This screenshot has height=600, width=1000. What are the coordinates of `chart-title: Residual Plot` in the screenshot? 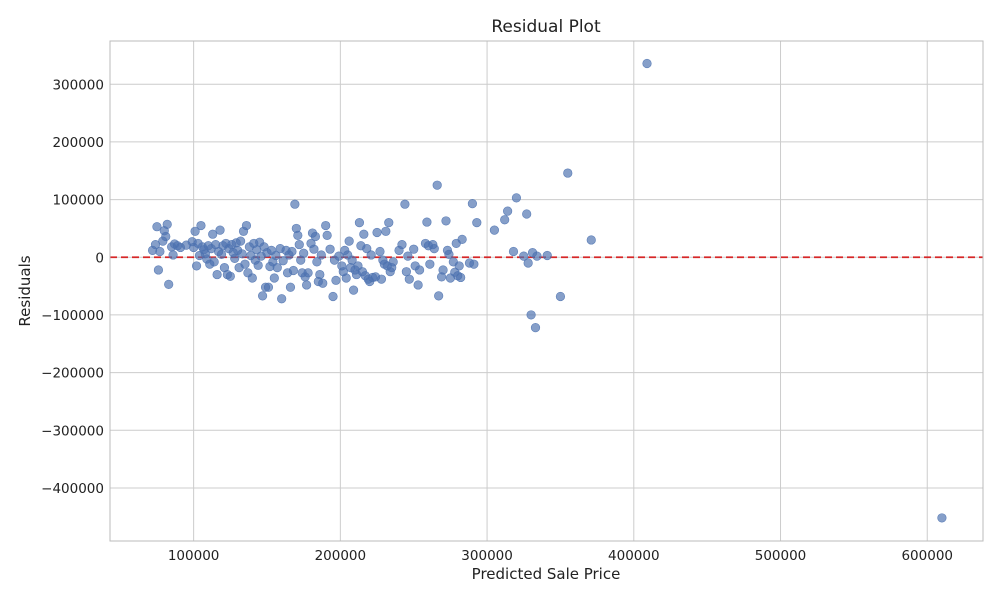 It's located at (546, 27).